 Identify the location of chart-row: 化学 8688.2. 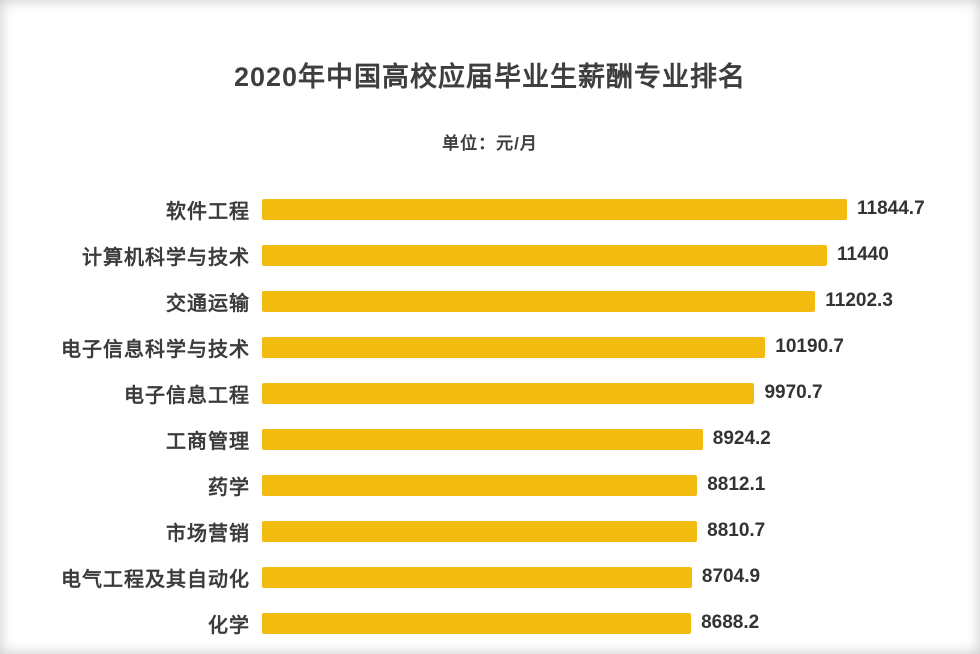
(495, 623).